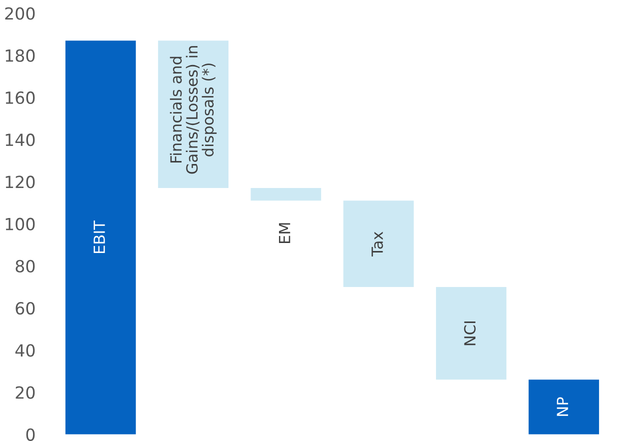 The height and width of the screenshot is (441, 621). I want to click on x-tick-label: Tax, so click(377, 244).